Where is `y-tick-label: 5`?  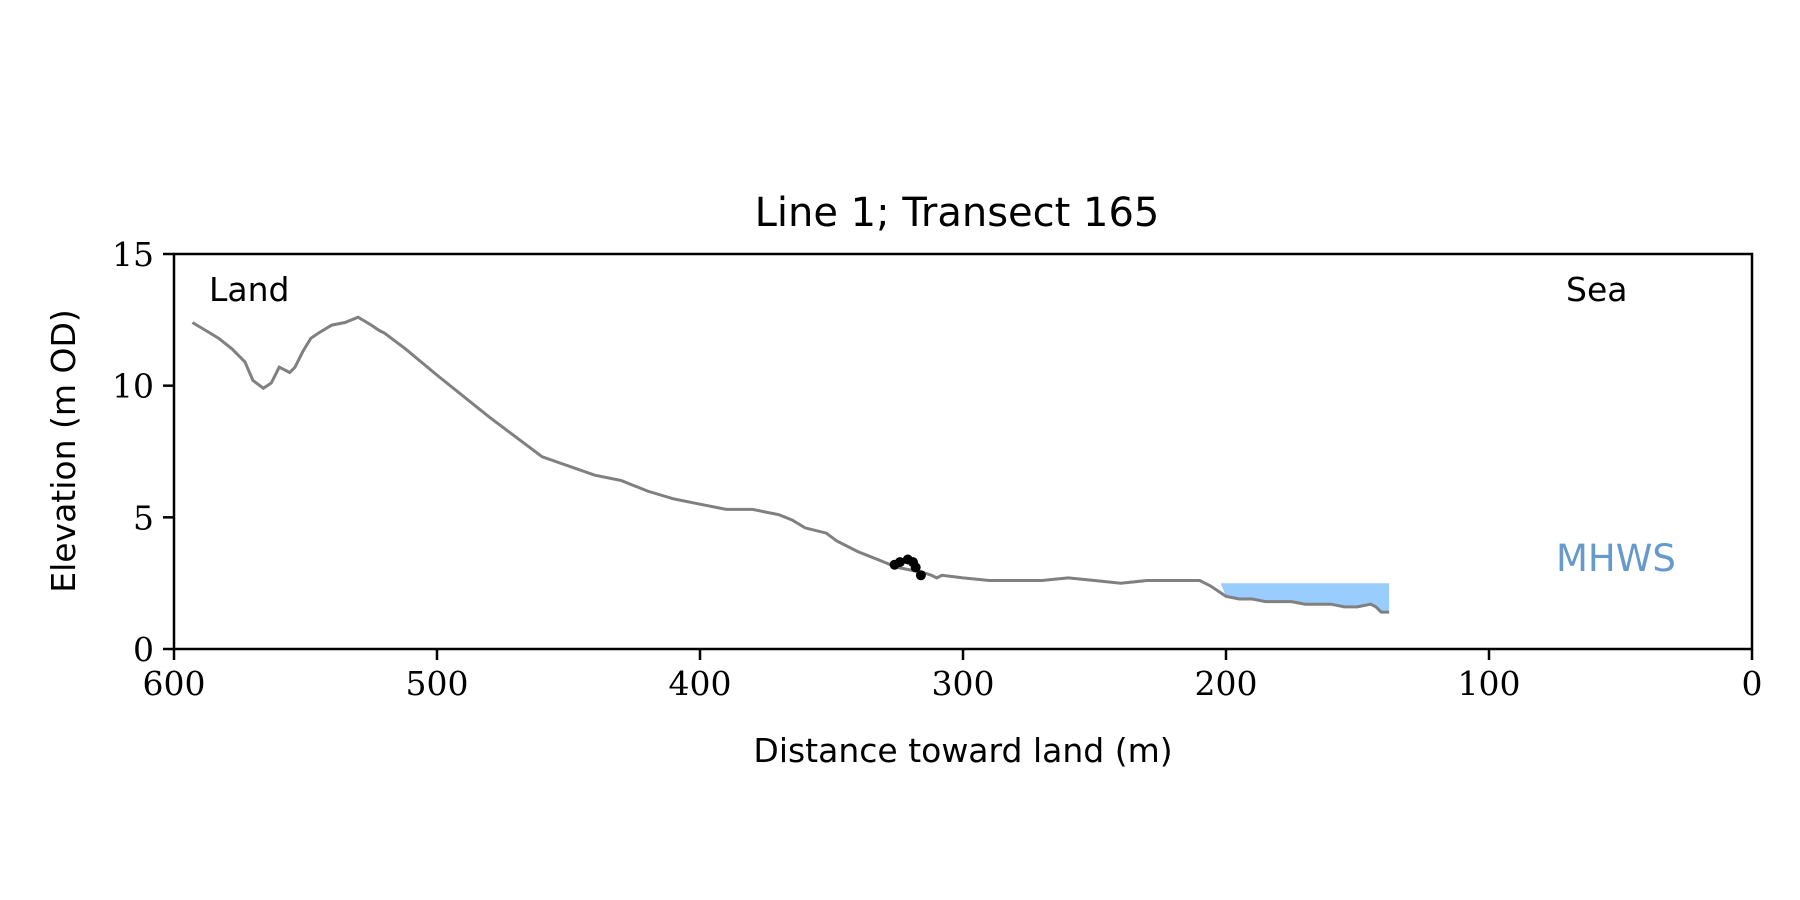 y-tick-label: 5 is located at coordinates (143, 517).